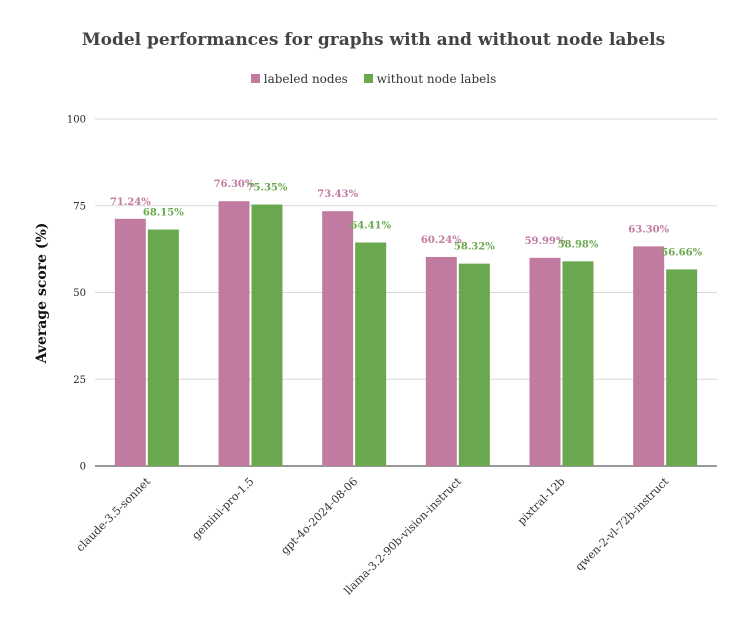 This screenshot has height=622, width=747. I want to click on y-axis-label: Average score (%), so click(42, 294).